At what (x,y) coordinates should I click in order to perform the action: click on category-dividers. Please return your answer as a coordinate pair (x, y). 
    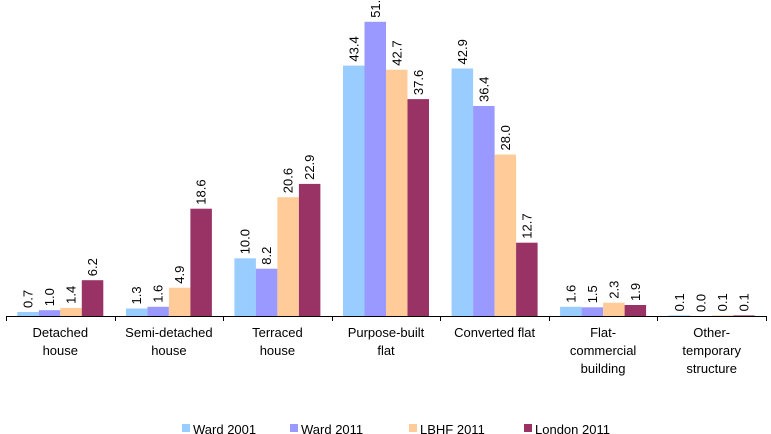
    Looking at the image, I should click on (386, 318).